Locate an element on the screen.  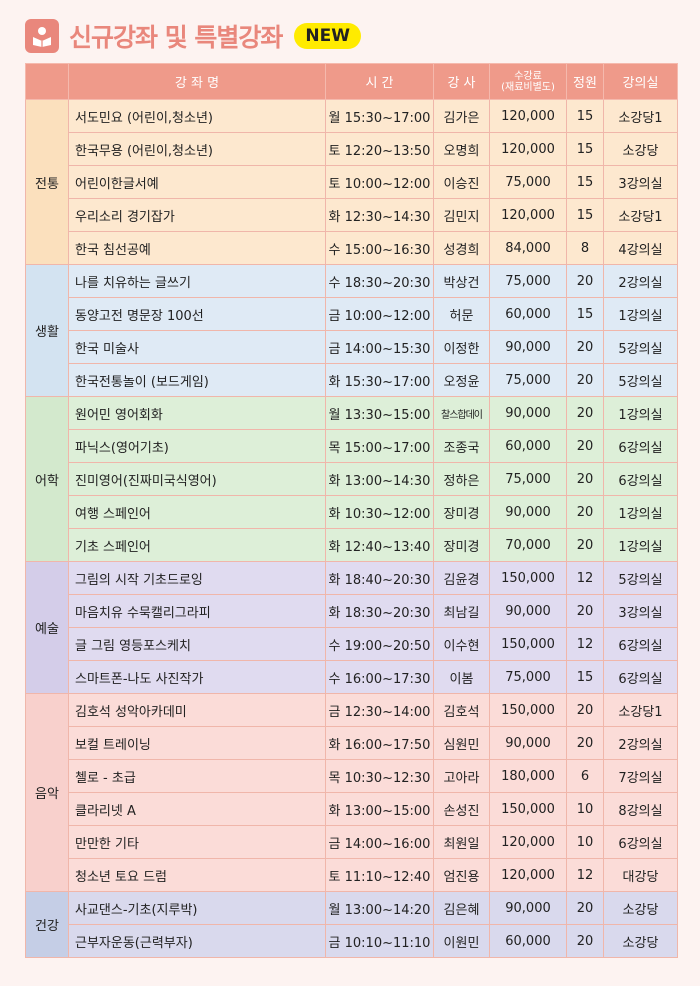
course-instructor: 손성진 is located at coordinates (461, 809).